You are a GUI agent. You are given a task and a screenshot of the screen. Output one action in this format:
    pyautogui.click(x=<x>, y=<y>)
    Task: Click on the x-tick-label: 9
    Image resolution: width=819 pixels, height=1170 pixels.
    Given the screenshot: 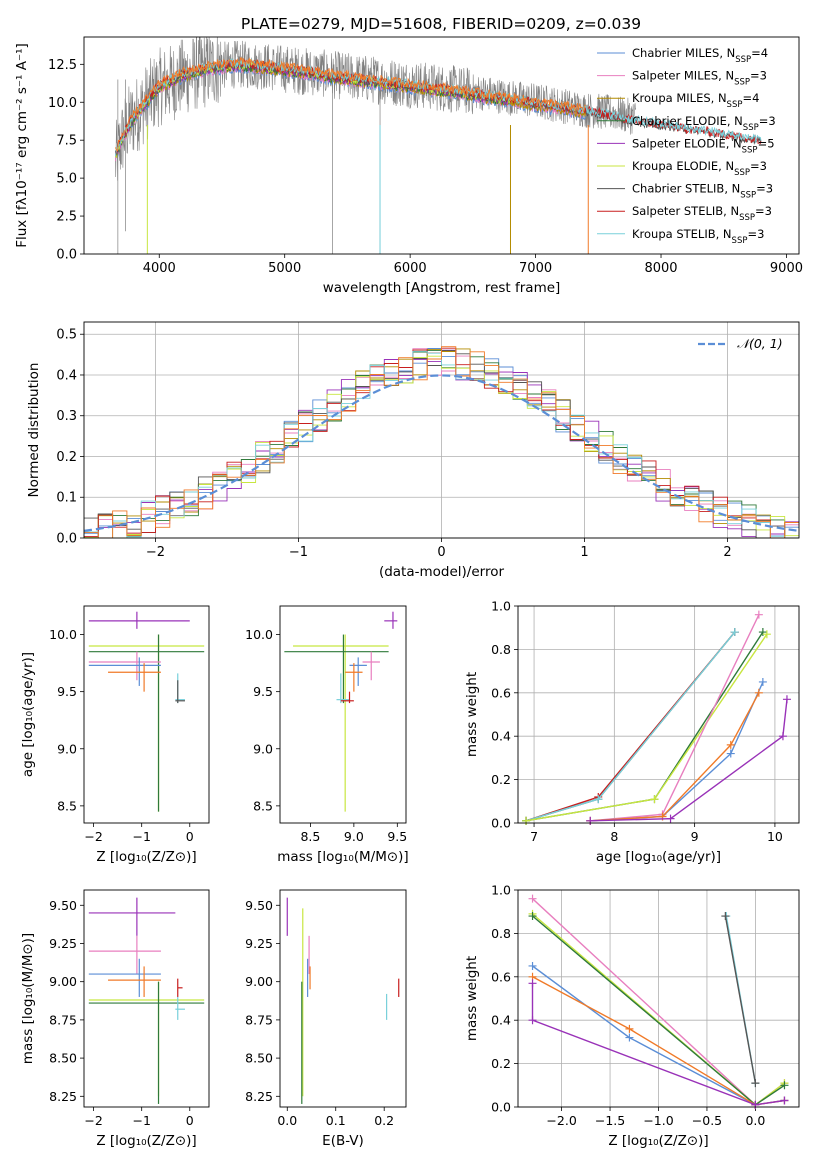 What is the action you would take?
    pyautogui.click(x=695, y=836)
    